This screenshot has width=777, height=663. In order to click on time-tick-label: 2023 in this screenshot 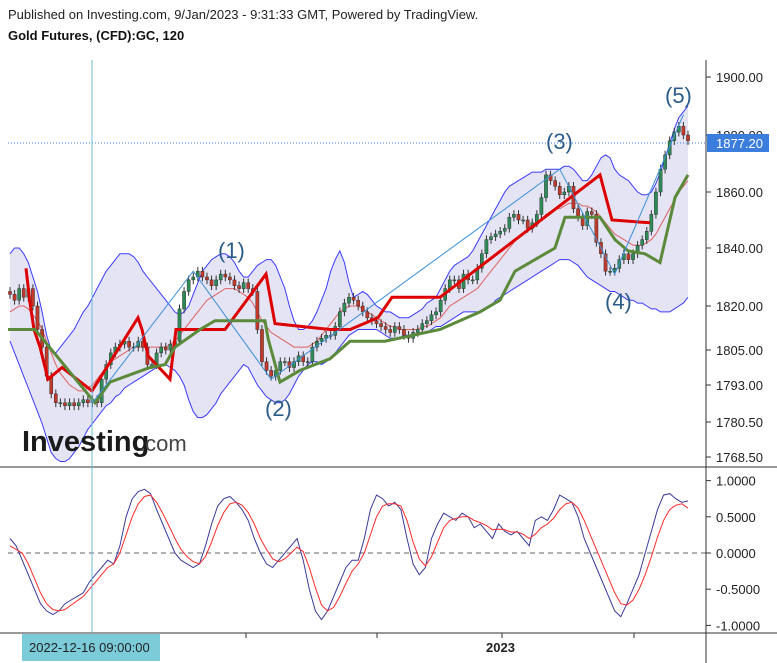, I will do `click(500, 647)`.